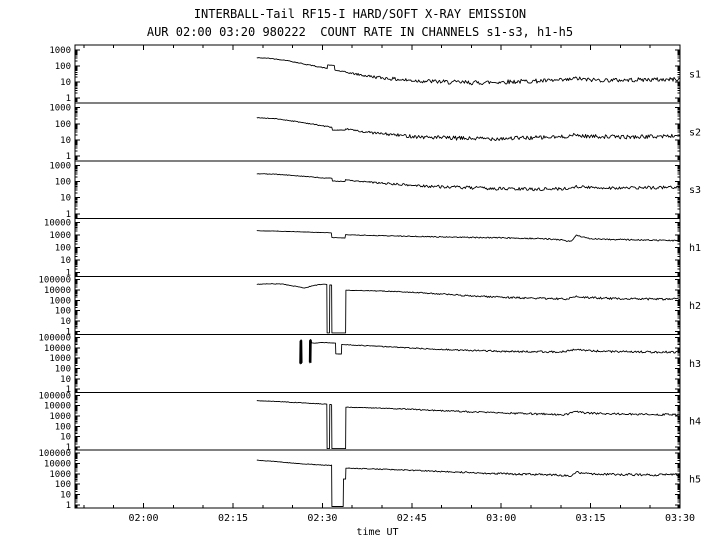 The height and width of the screenshot is (550, 720). I want to click on count-rate-trace-h4, so click(468, 425).